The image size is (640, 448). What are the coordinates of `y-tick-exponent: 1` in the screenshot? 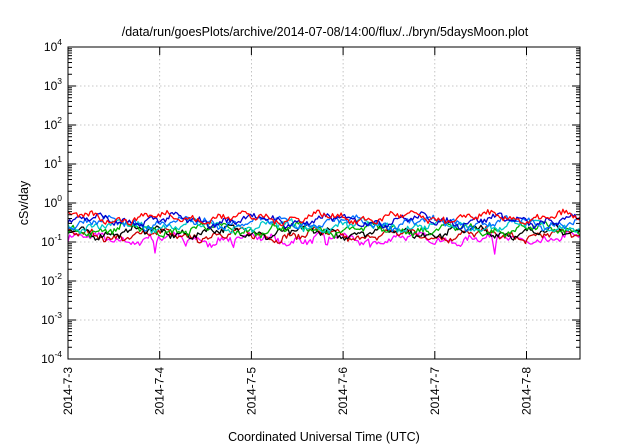 It's located at (59, 159).